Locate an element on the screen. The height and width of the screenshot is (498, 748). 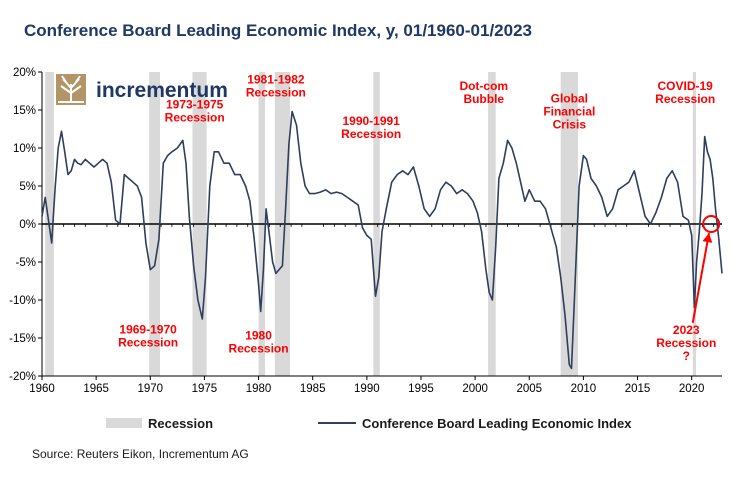
arrow-shaft is located at coordinates (700, 277).